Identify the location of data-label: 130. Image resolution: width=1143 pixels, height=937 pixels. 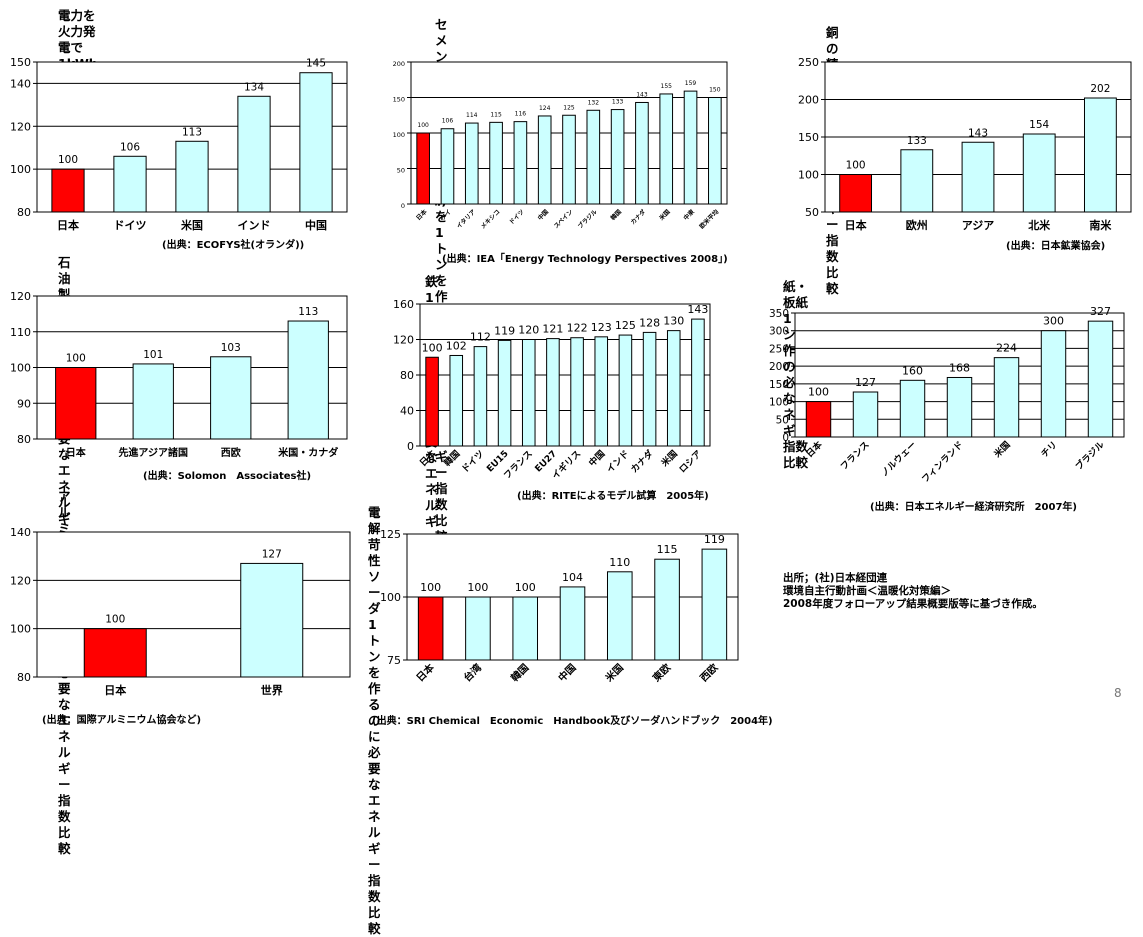
(673, 321).